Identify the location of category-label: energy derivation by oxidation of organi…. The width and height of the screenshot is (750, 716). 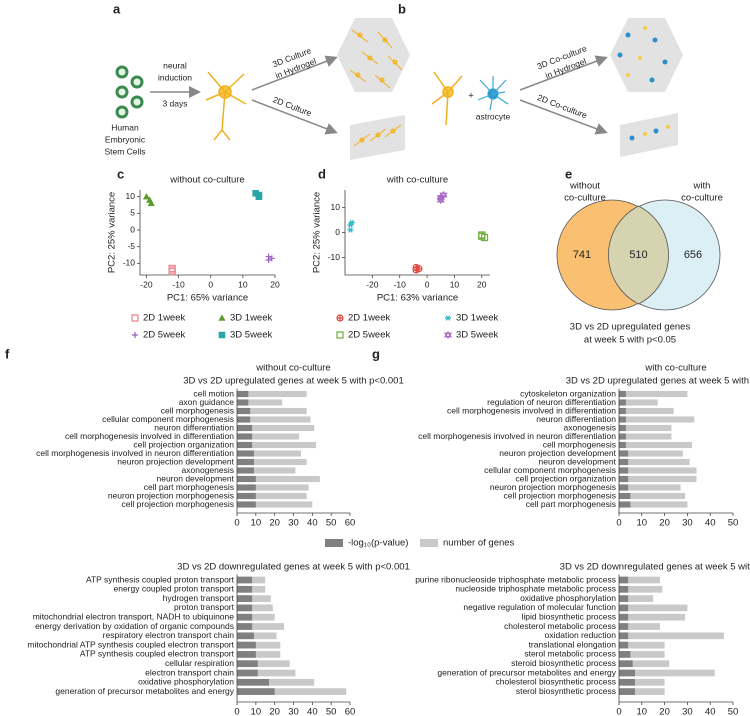
(134, 626).